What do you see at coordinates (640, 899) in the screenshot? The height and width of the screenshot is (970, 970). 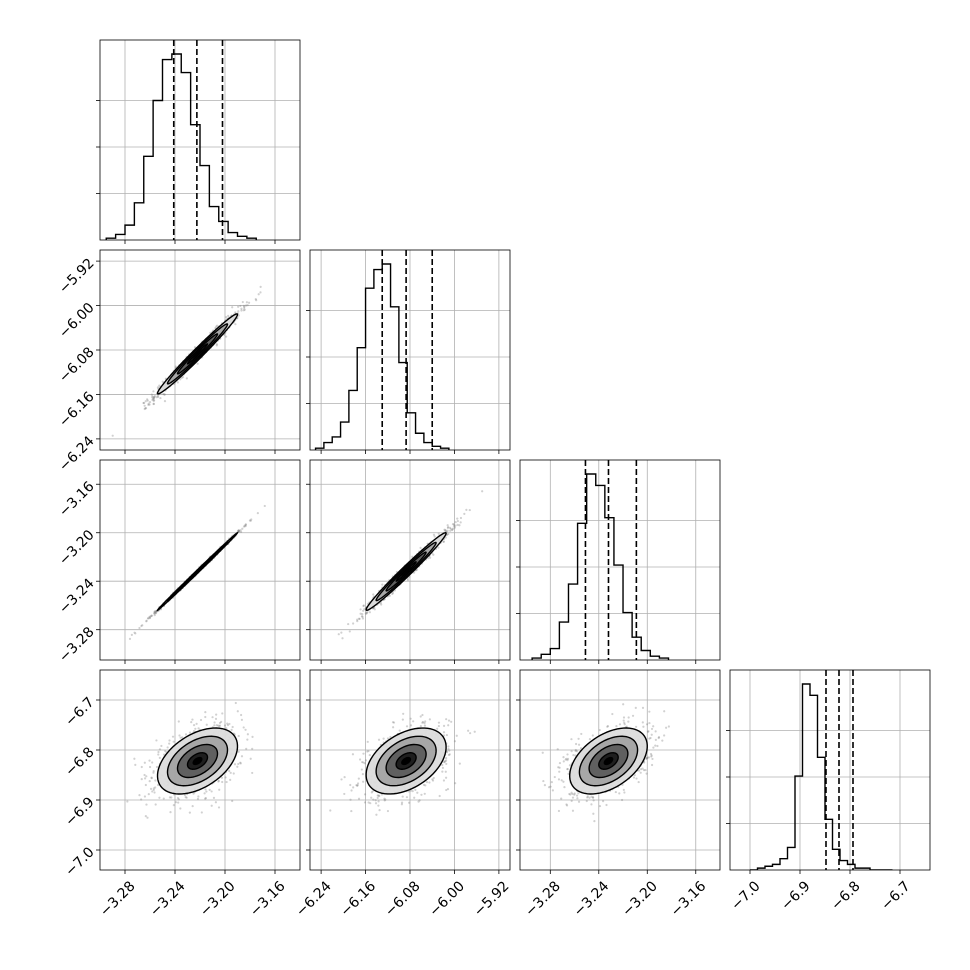 I see `x-tick-label: −3.20` at bounding box center [640, 899].